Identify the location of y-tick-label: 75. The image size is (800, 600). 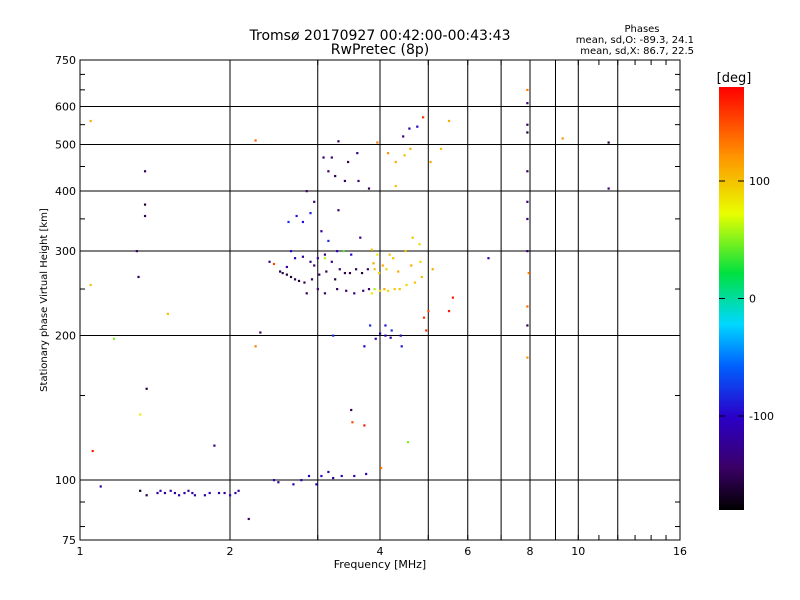
(69, 540).